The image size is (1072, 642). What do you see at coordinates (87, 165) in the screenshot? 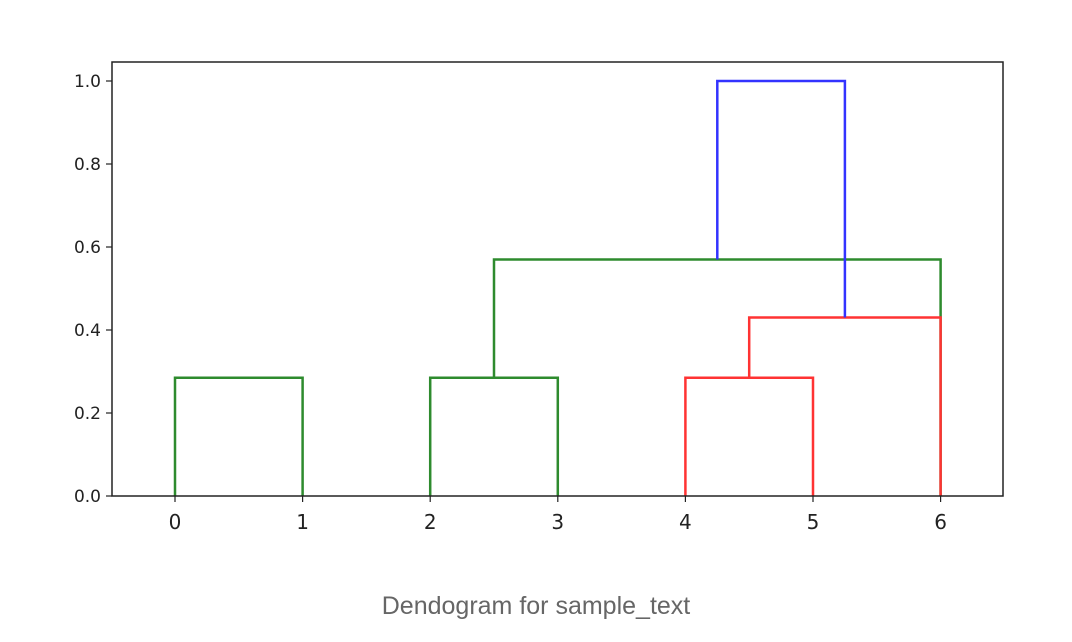
I see `y-tick-label: 0.8` at bounding box center [87, 165].